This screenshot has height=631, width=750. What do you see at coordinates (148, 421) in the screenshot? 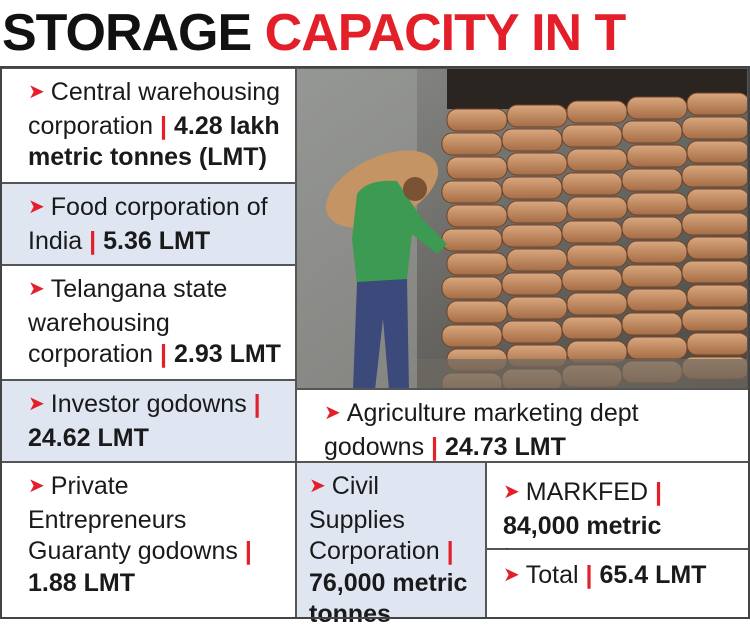
I see `entry-investor-godowns: ➤ Investor godowns | 24.62 LMT` at bounding box center [148, 421].